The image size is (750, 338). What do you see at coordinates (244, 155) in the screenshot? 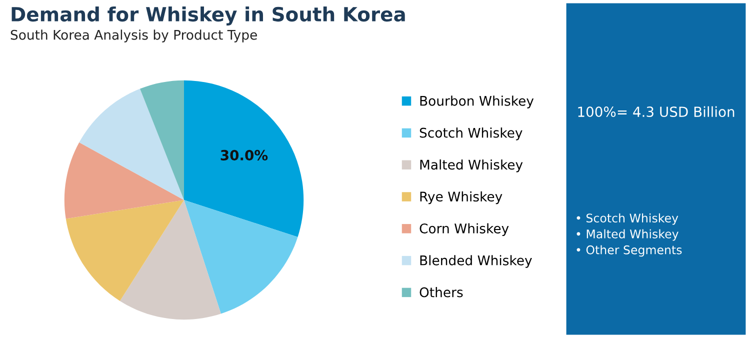
I see `data-label: 30.0%` at bounding box center [244, 155].